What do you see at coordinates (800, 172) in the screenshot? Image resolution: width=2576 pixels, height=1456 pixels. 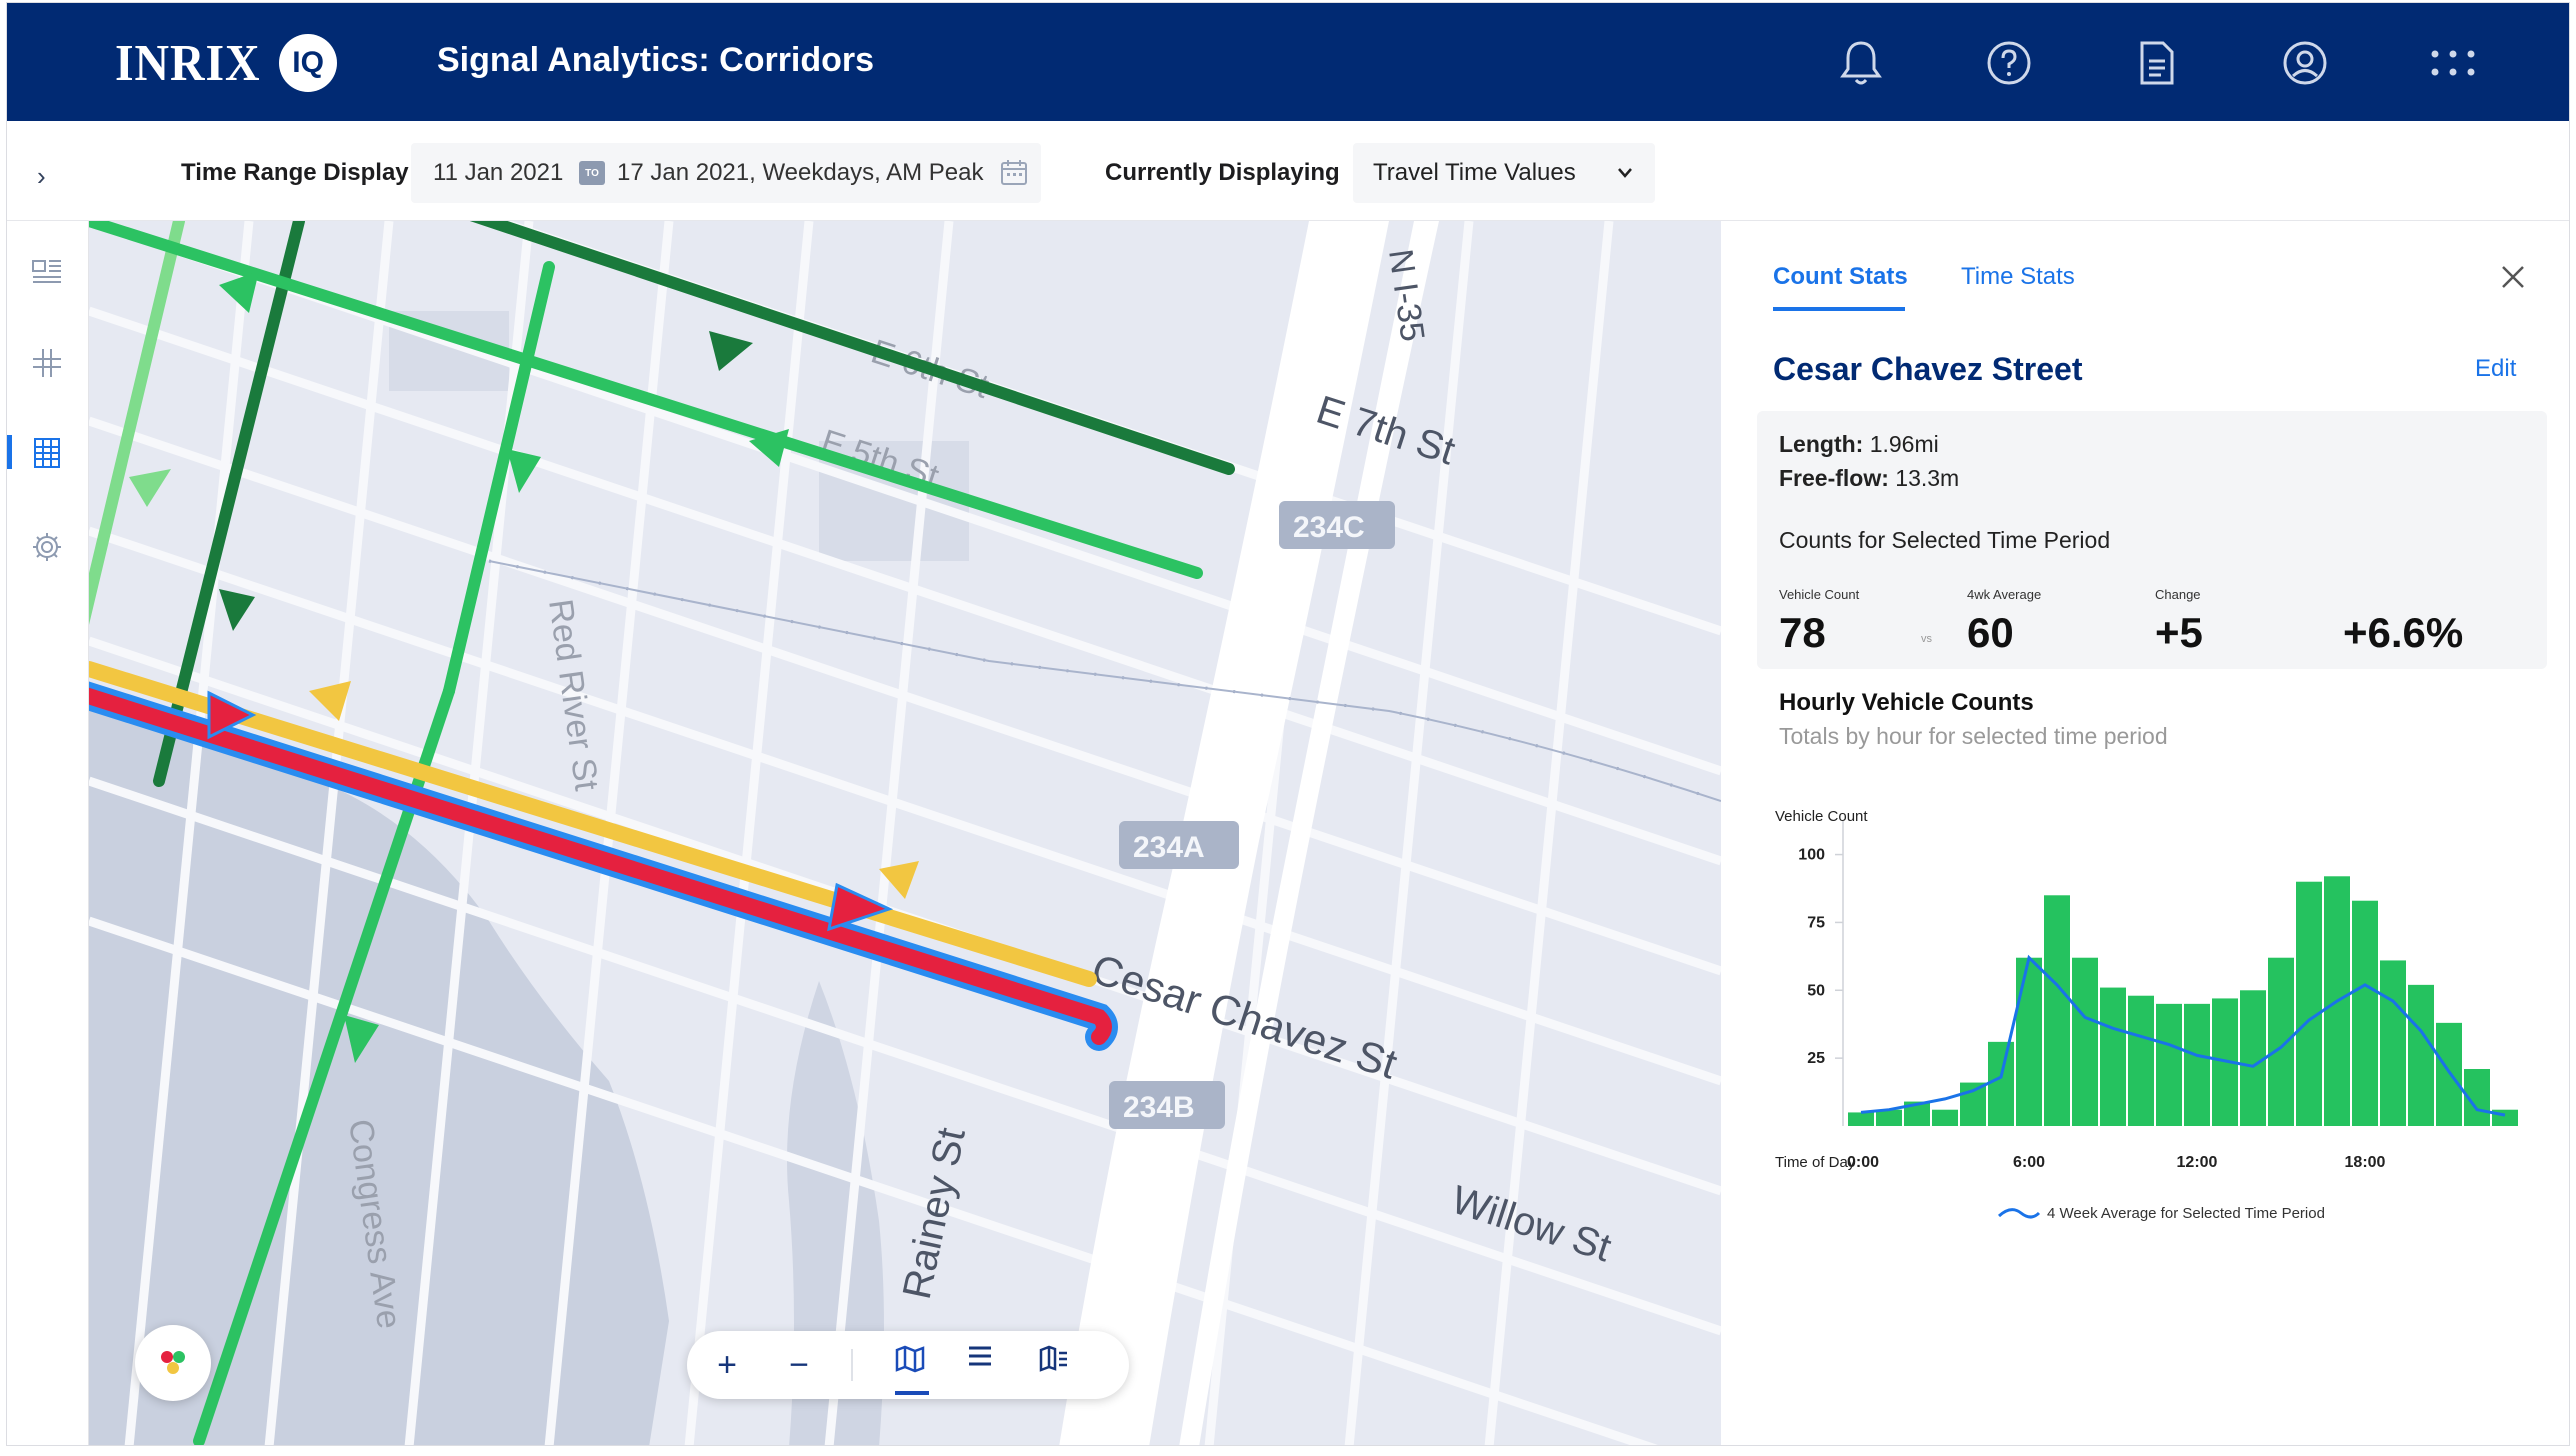 I see `end-date: 17 Jan 2021, Weekdays, AM Peak` at bounding box center [800, 172].